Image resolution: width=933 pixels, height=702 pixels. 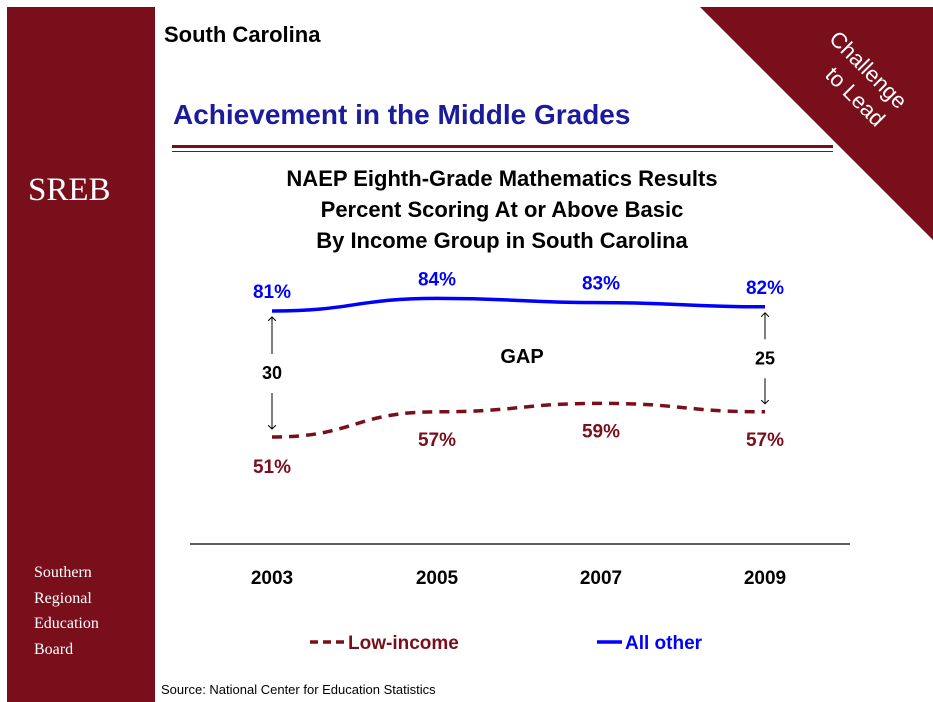 I want to click on data-label: 81%, so click(x=272, y=292).